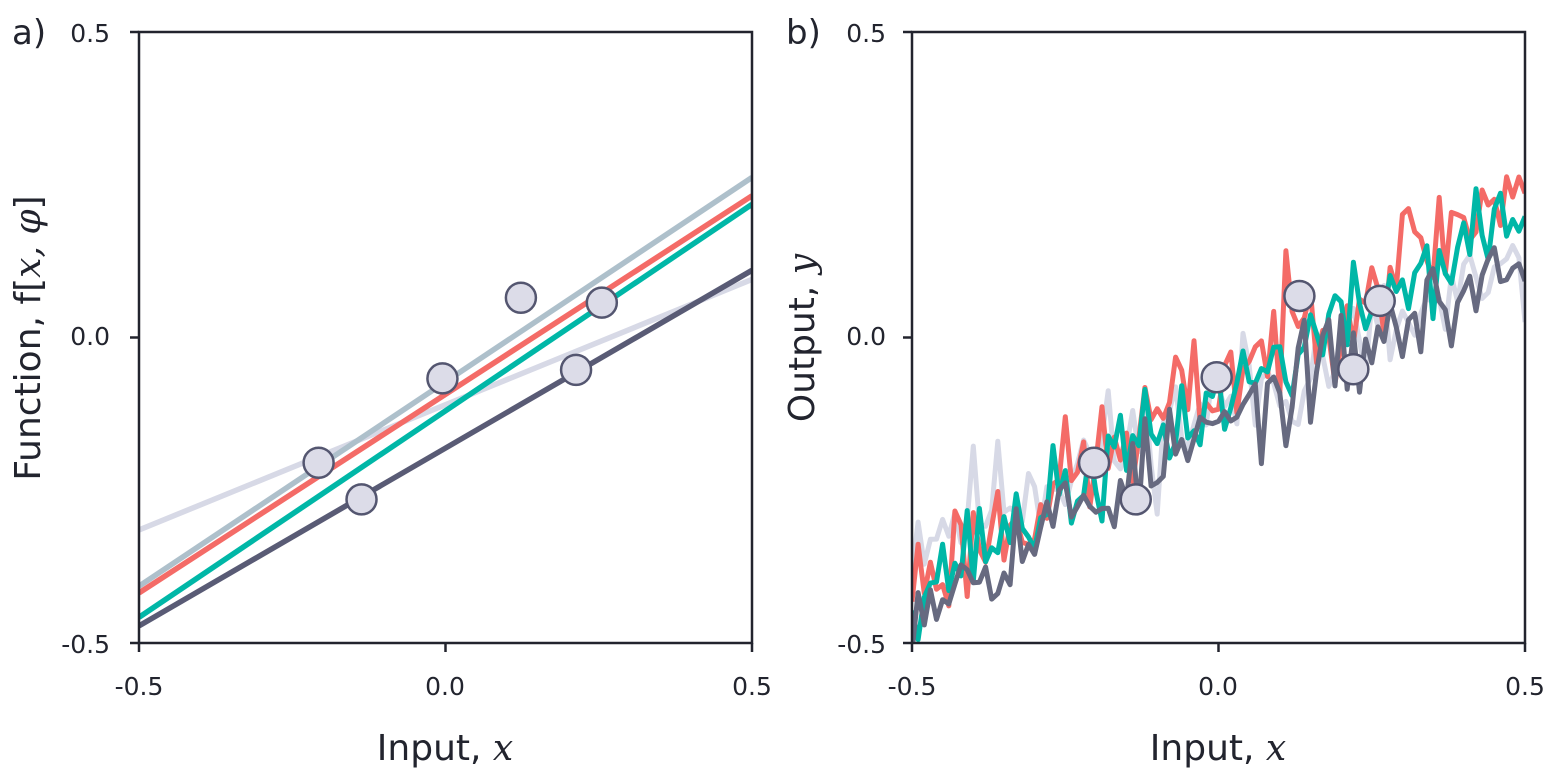 This screenshot has height=780, width=1560. I want to click on panel-a-ytick-mid: 0.0, so click(90, 336).